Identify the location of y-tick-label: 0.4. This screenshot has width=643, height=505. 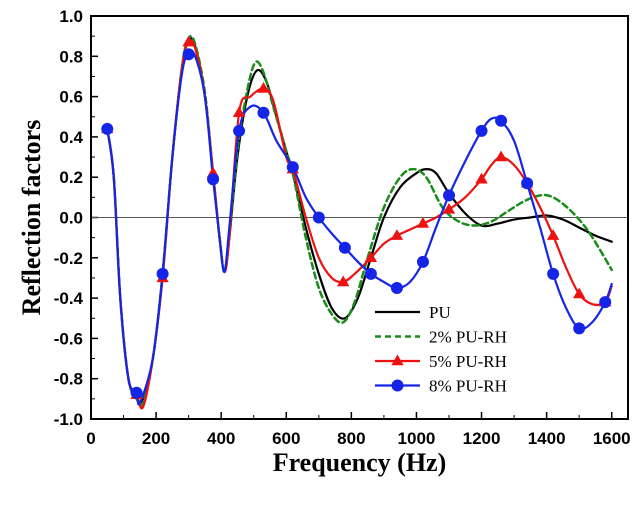
(71, 137).